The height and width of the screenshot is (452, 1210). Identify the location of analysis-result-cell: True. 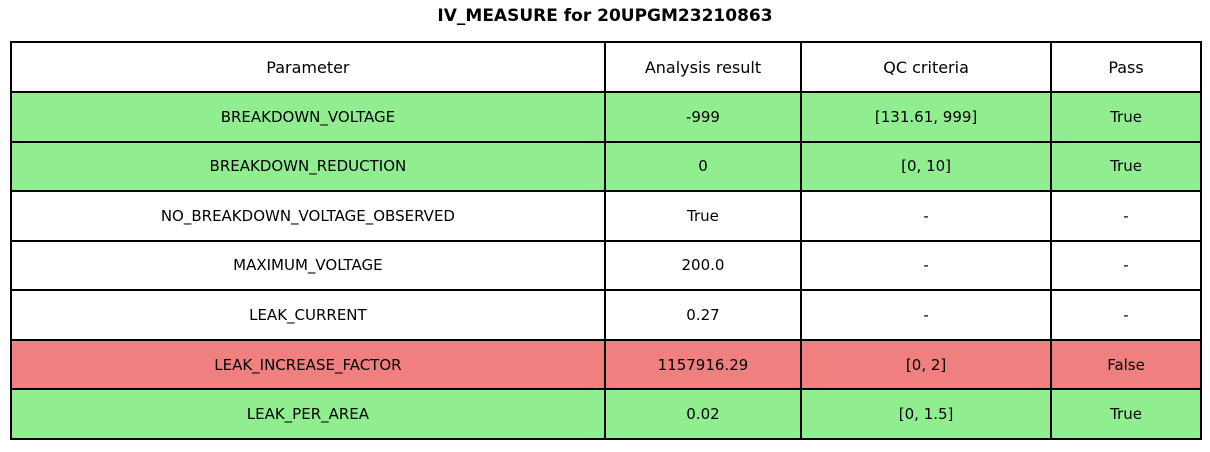
(703, 216).